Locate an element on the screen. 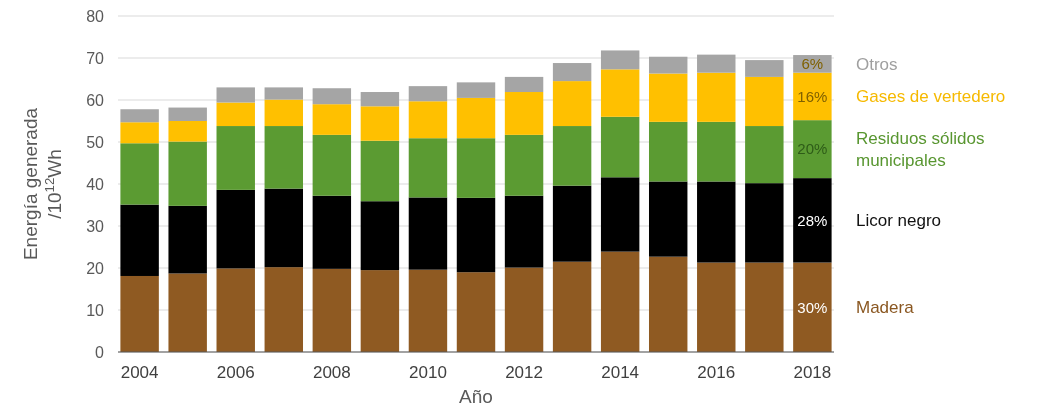 This screenshot has width=1042, height=415. x-tick-label: 2018 is located at coordinates (812, 372).